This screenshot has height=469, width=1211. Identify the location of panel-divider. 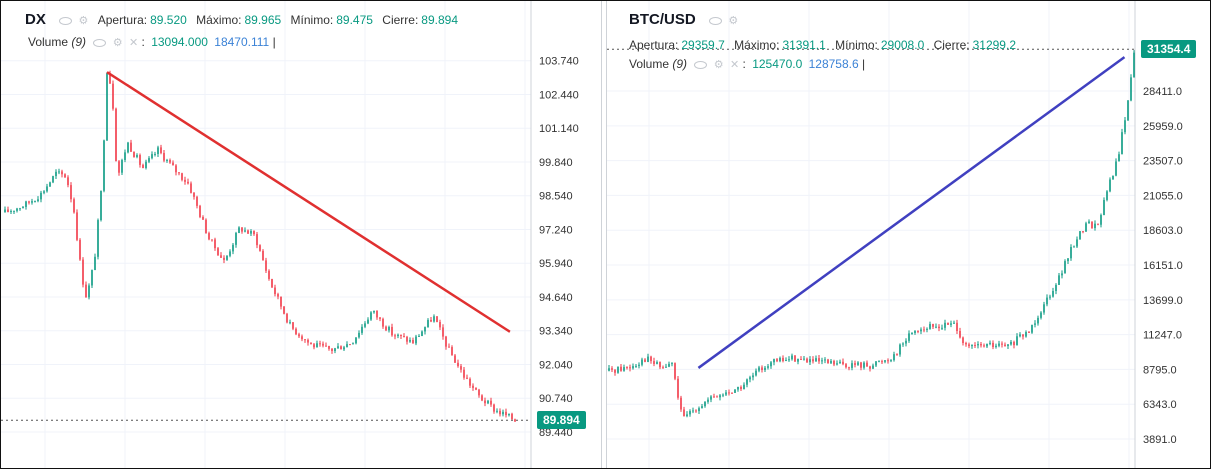
(604, 234).